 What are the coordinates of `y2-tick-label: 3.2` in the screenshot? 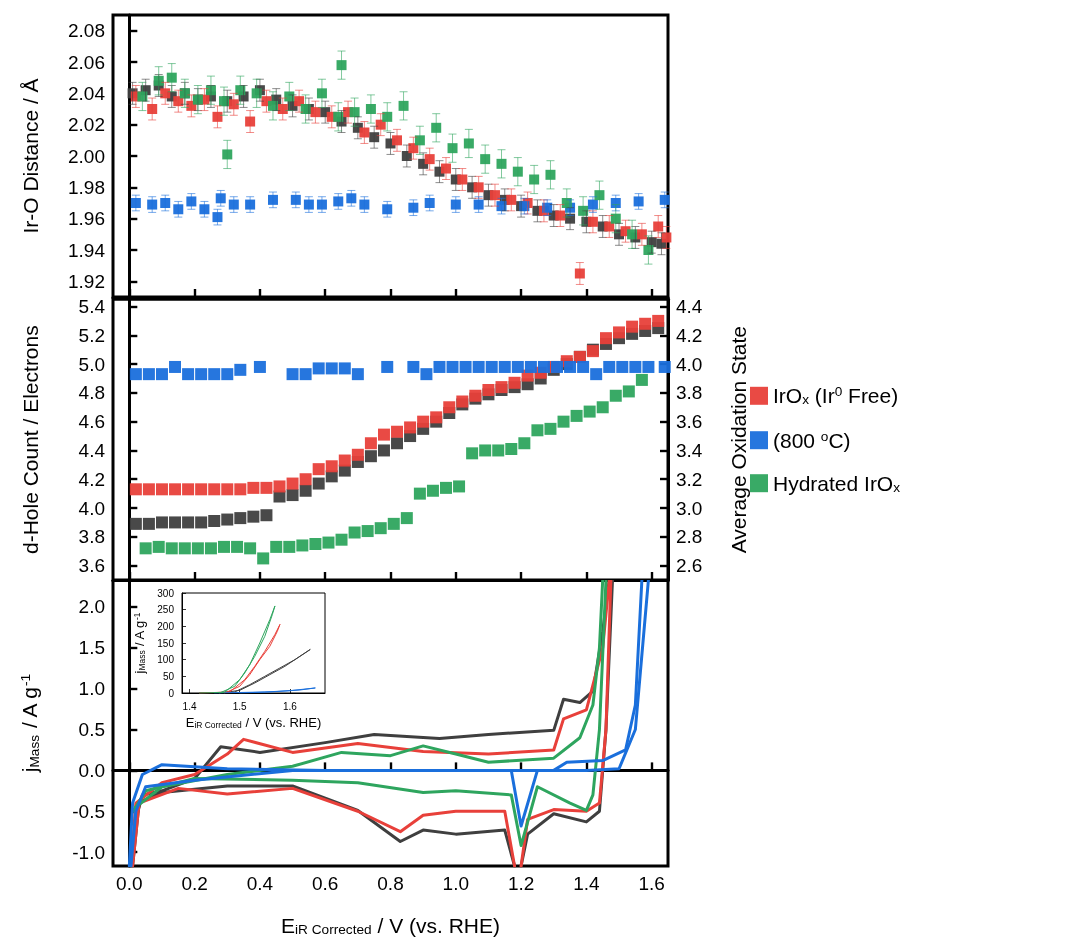 It's located at (689, 479).